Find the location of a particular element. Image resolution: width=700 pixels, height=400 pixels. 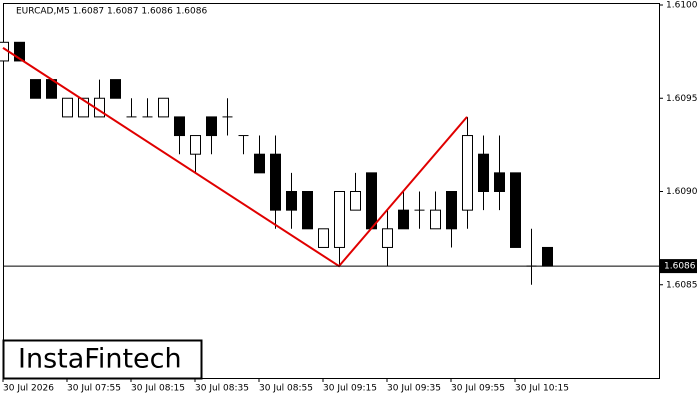

x-tick-label: 30 Jul 09:15 is located at coordinates (350, 389).